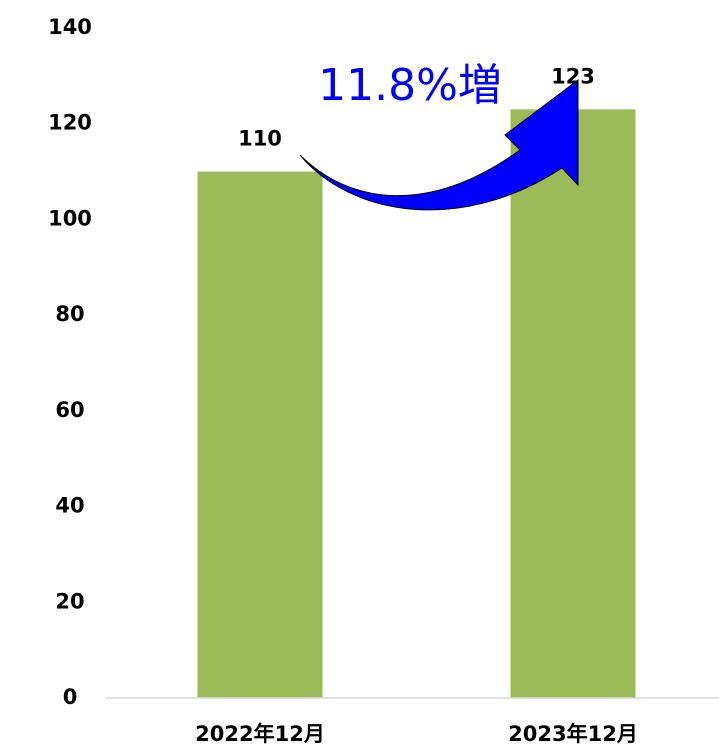 The height and width of the screenshot is (755, 719). I want to click on x-tick-label: 2022年12月, so click(260, 734).